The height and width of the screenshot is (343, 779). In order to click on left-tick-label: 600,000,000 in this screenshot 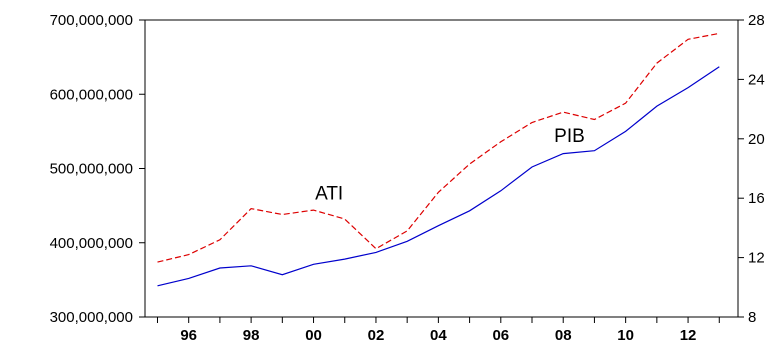, I will do `click(91, 94)`.